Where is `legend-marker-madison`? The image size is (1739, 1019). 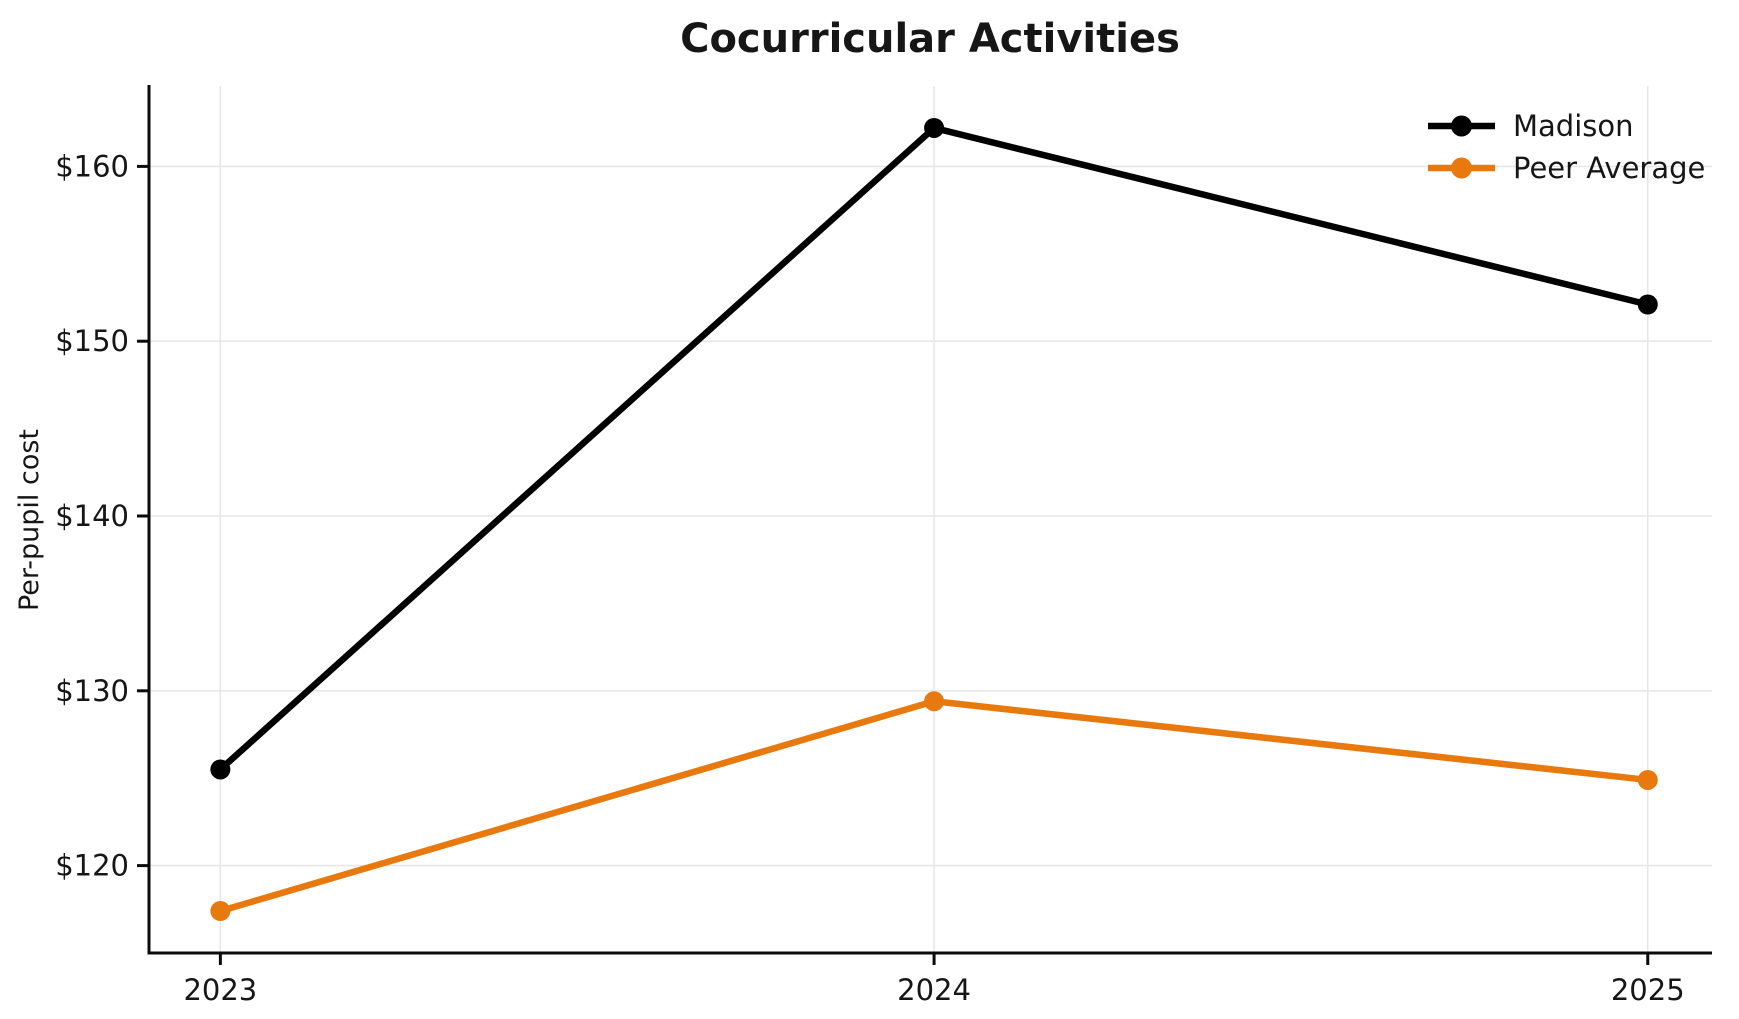
legend-marker-madison is located at coordinates (1461, 126).